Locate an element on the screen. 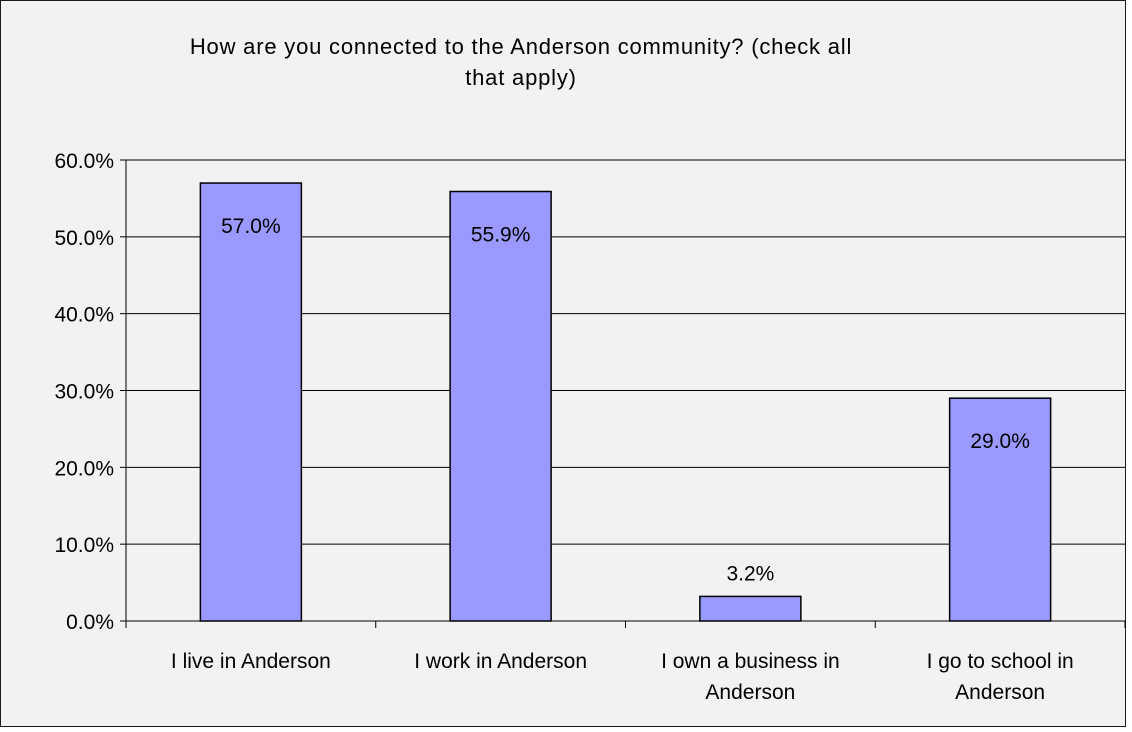  y-tick-label: 50.0% is located at coordinates (84, 238).